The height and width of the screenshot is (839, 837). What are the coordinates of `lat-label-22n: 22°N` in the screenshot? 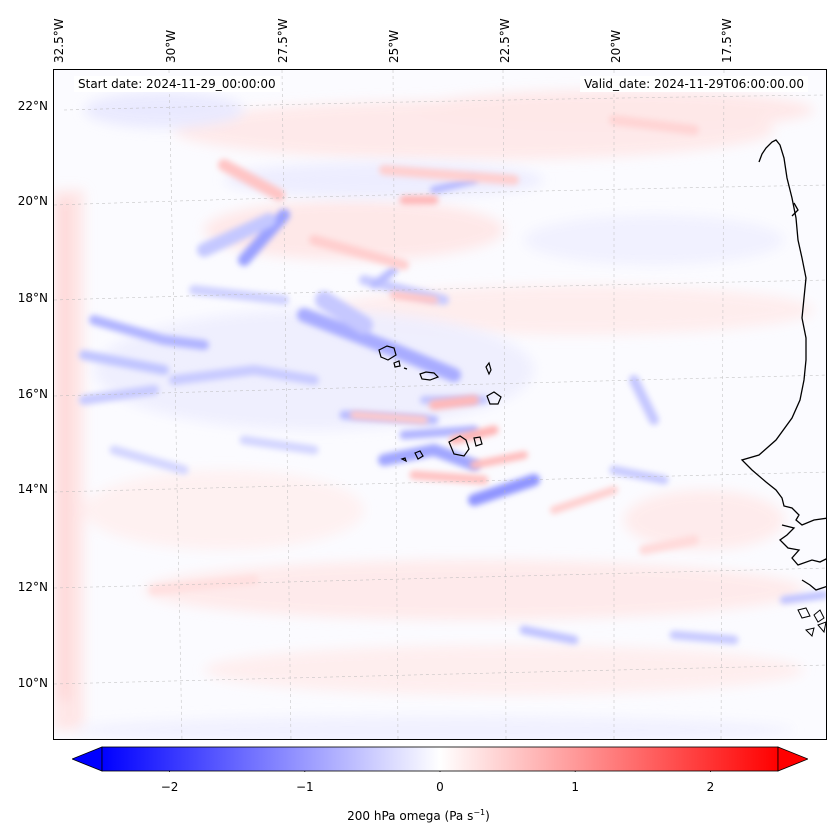 It's located at (32, 106).